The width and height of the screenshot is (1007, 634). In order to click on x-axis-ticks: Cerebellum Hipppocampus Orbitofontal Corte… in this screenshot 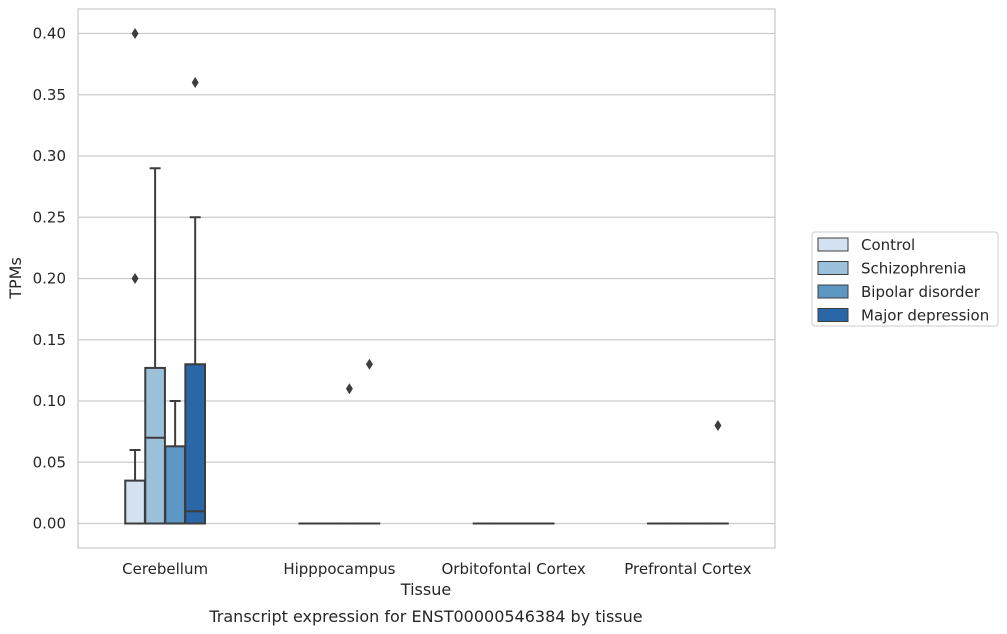, I will do `click(436, 569)`.